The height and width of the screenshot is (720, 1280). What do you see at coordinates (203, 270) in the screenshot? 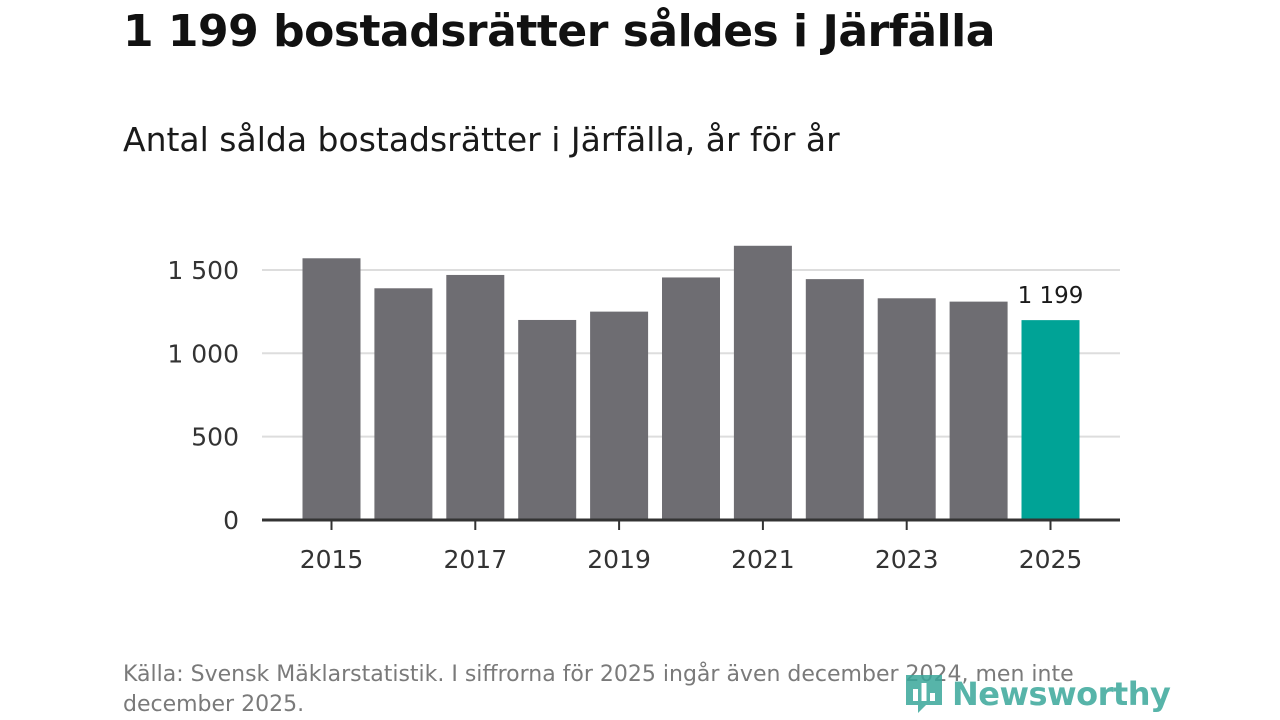
I see `y-tick-label: 1 500` at bounding box center [203, 270].